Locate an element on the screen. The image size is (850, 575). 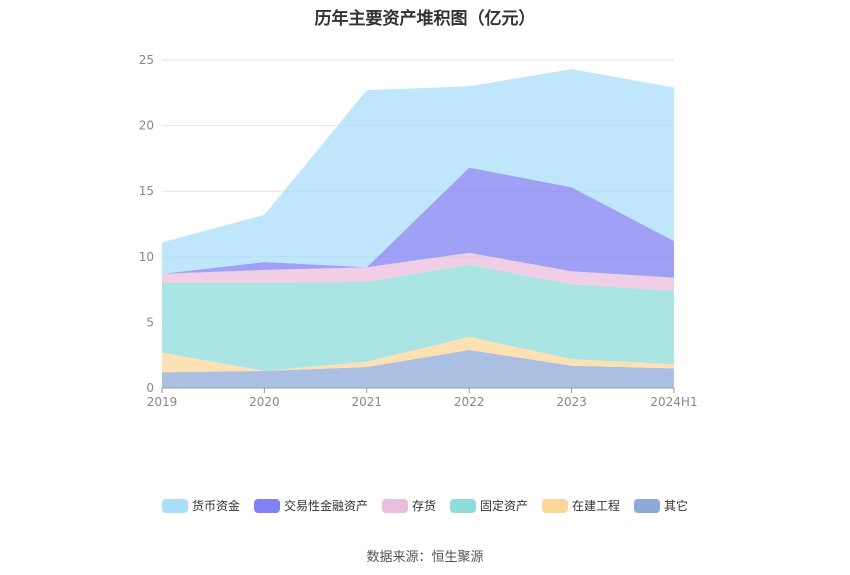
legend-item: 固定资产 is located at coordinates (489, 505).